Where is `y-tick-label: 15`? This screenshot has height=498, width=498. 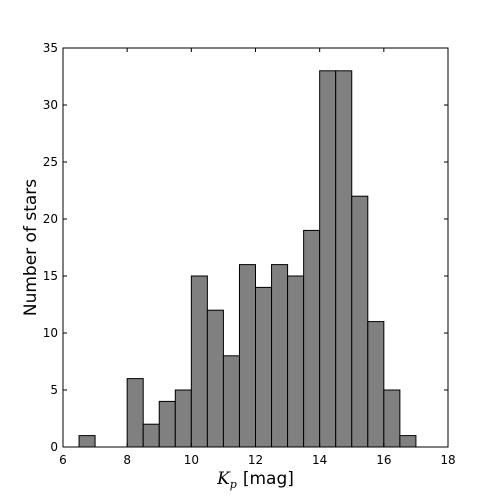 y-tick-label: 15 is located at coordinates (50, 276).